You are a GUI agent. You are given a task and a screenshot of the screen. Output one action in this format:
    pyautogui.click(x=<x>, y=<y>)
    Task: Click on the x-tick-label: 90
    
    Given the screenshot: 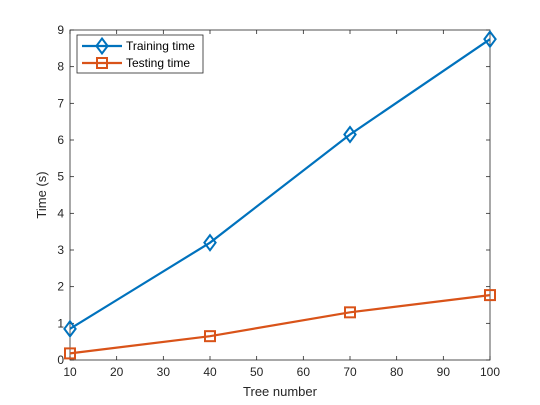 What is the action you would take?
    pyautogui.click(x=444, y=372)
    